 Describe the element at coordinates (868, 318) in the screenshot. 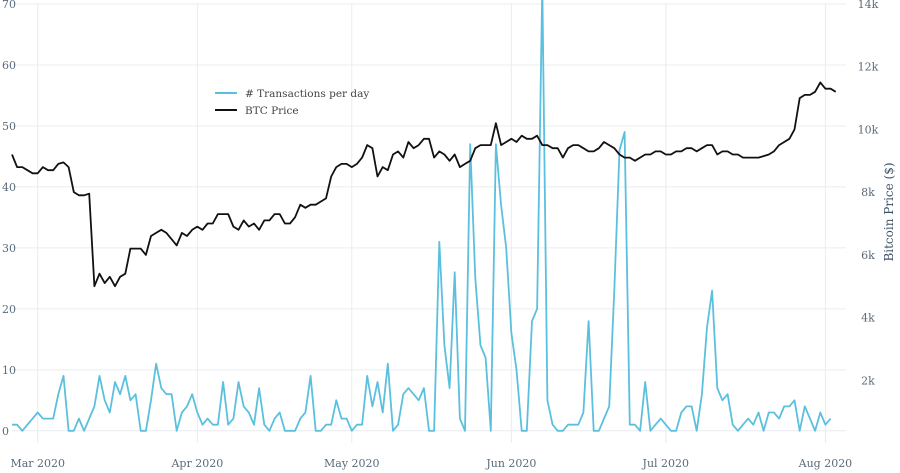

I see `y-right-tick-label: 4k` at that location.